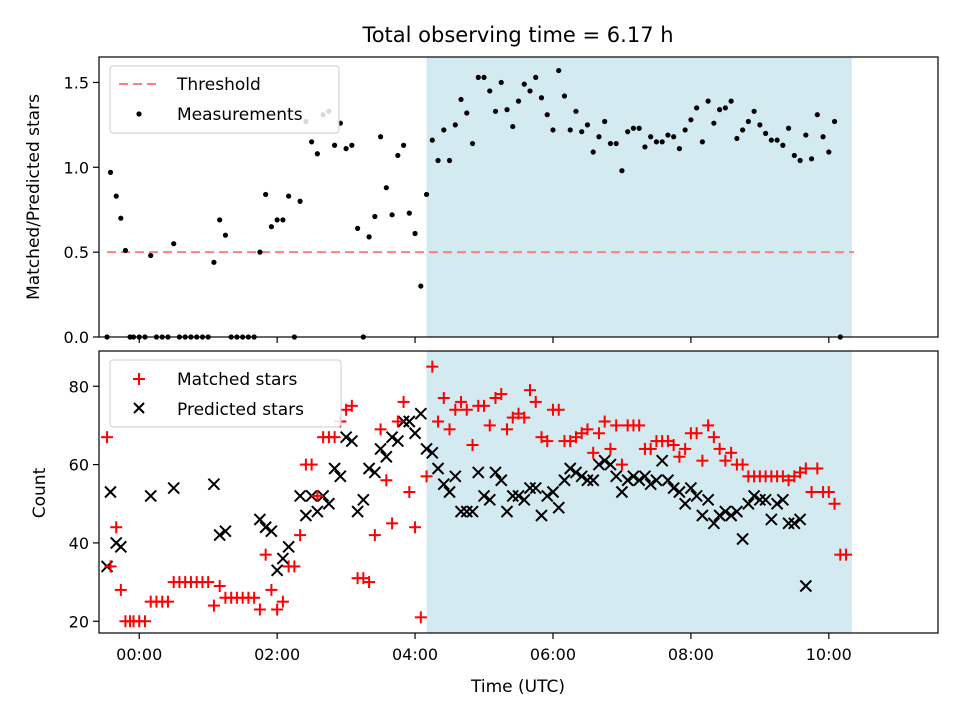  I want to click on legend-predicted-swatch, so click(139, 408).